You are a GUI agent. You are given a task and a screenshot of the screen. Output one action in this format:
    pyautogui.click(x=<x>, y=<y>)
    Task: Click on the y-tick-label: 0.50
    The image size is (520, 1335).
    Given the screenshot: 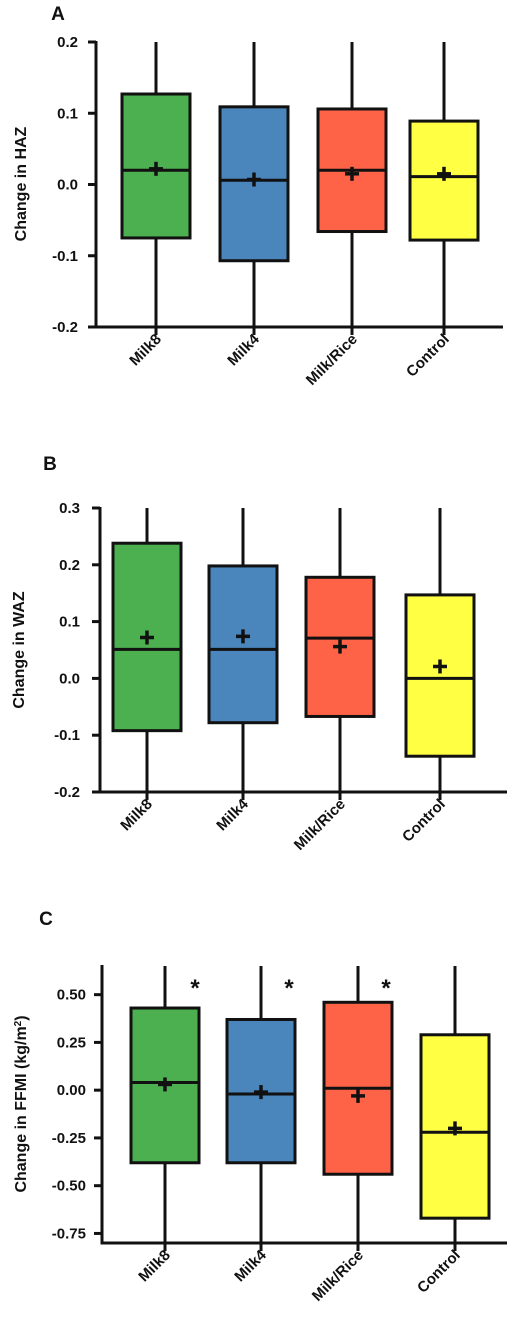 What is the action you would take?
    pyautogui.click(x=71, y=995)
    